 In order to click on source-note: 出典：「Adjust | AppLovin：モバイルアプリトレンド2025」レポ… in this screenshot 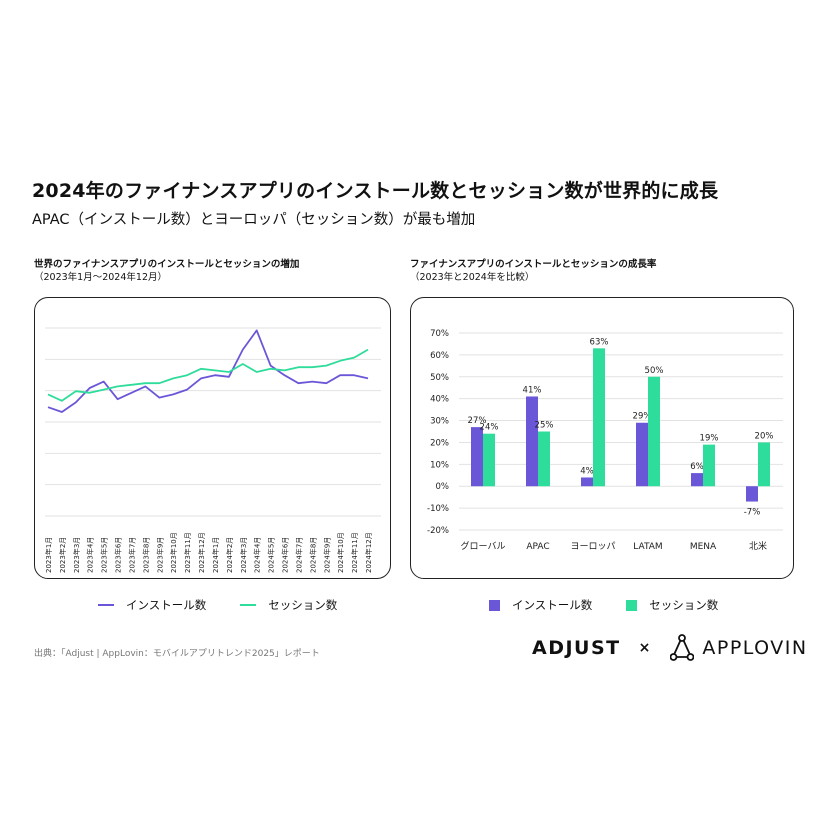, I will do `click(177, 654)`.